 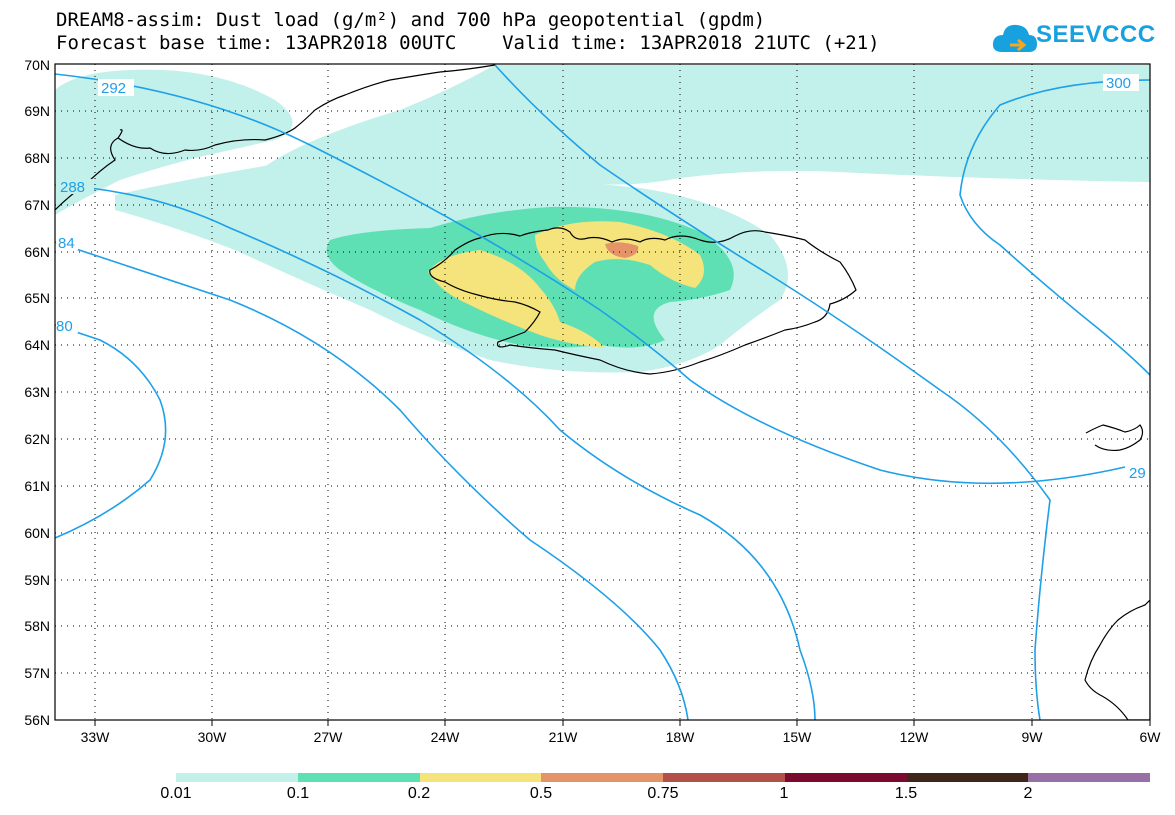 I want to click on contour-label-292: 292, so click(x=113, y=88).